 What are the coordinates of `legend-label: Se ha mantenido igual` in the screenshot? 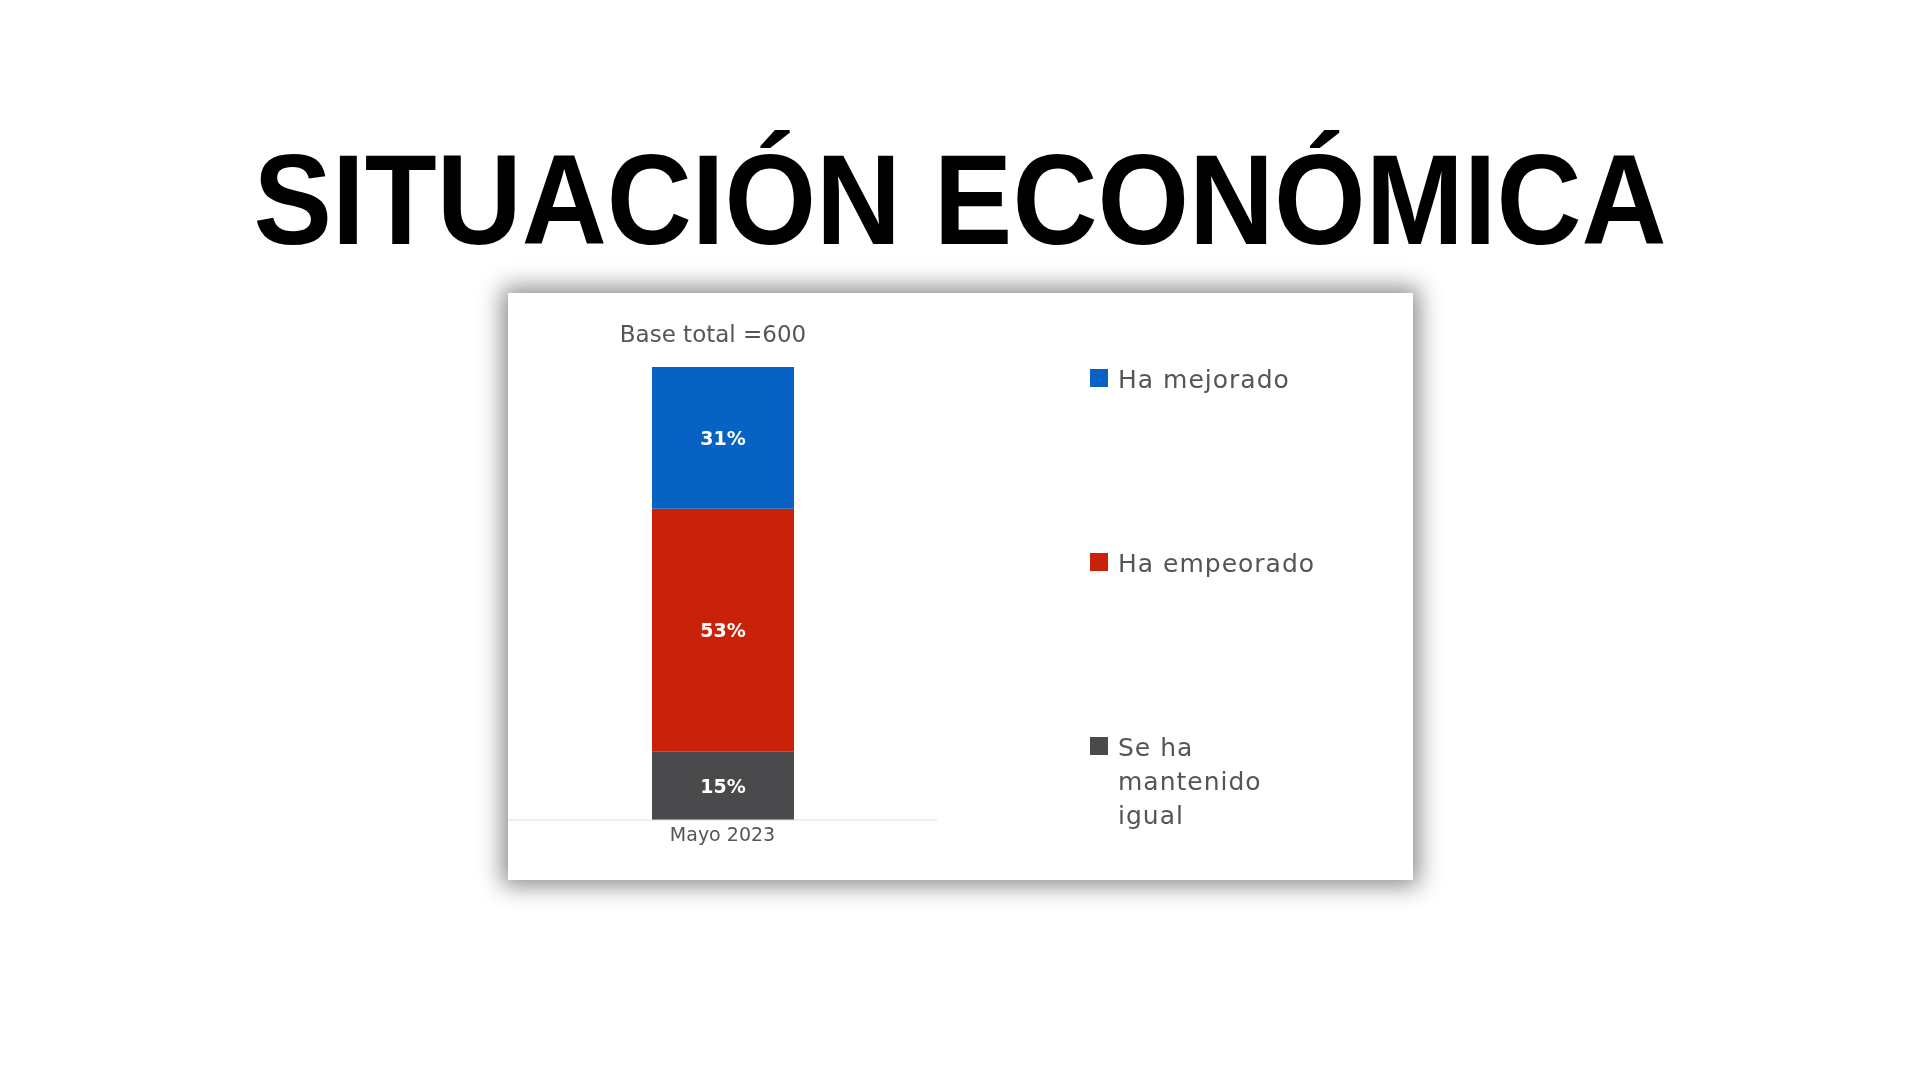 It's located at (1190, 782).